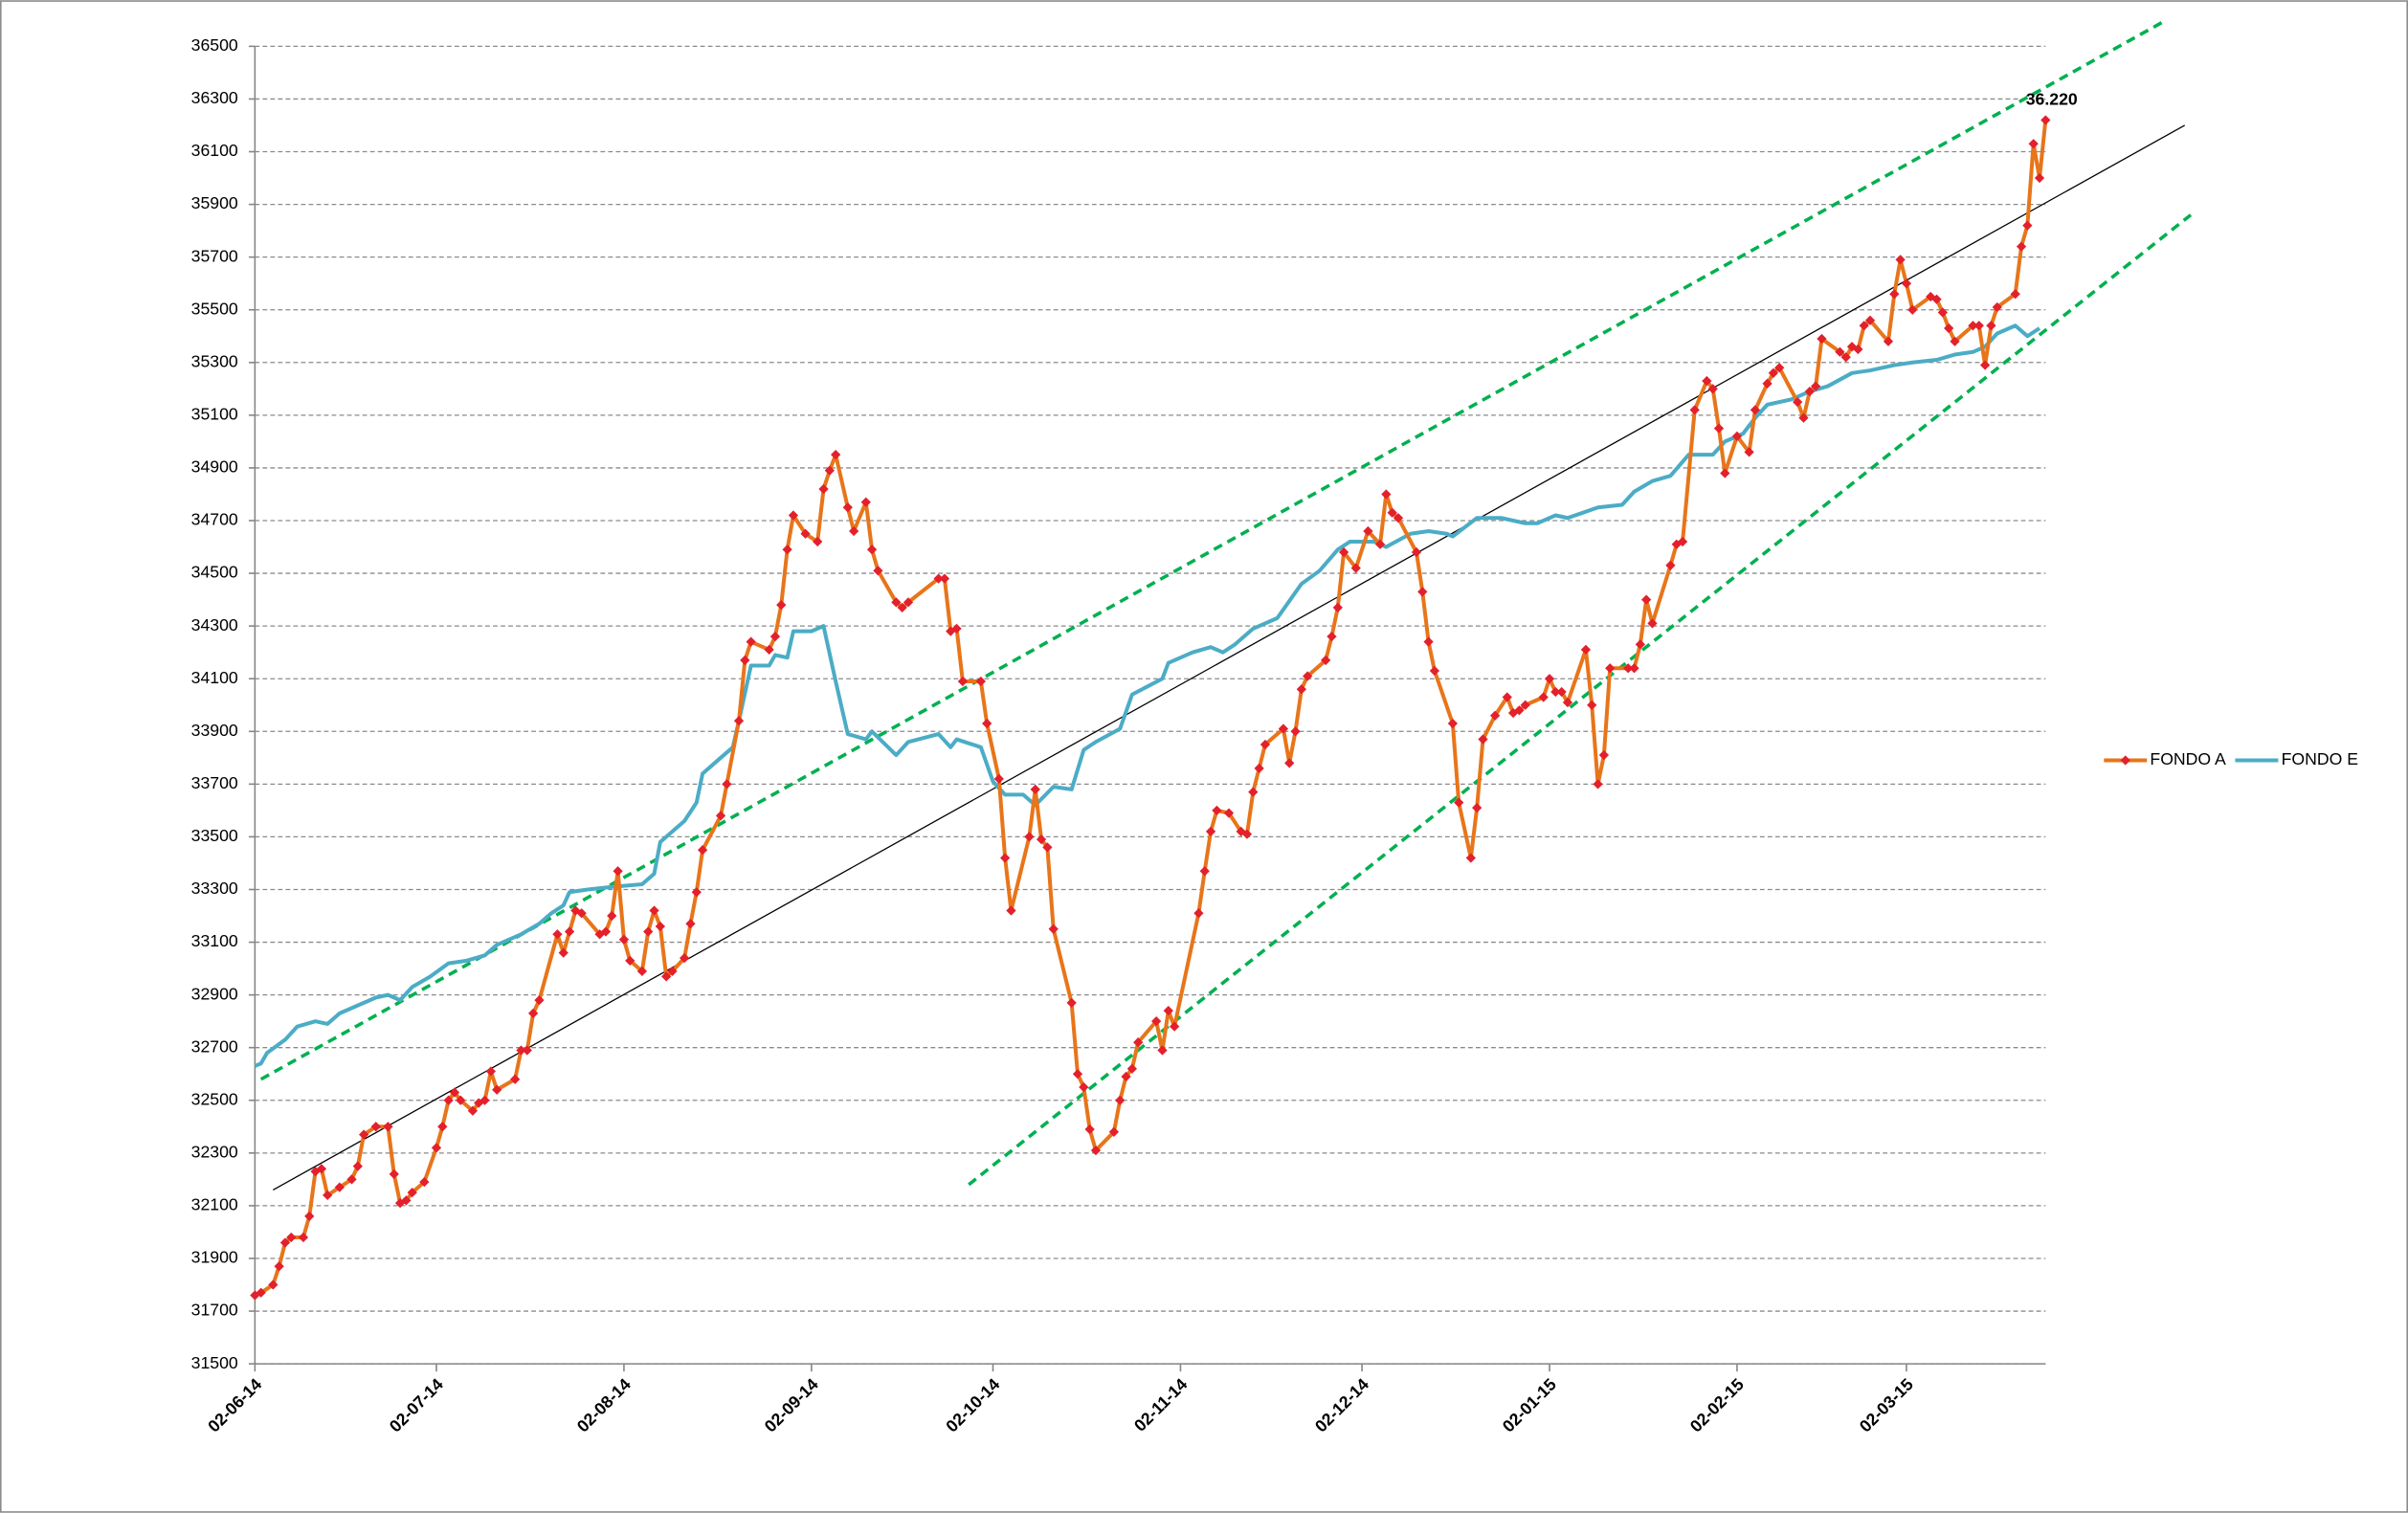  Describe the element at coordinates (214, 308) in the screenshot. I see `y-tick-label: 35500` at that location.